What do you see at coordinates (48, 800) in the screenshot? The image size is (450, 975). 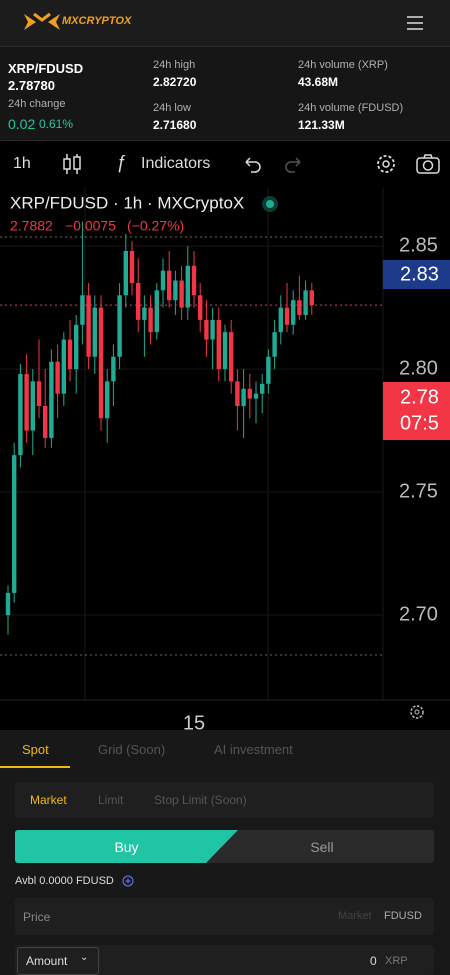 I see `order-type: Market` at bounding box center [48, 800].